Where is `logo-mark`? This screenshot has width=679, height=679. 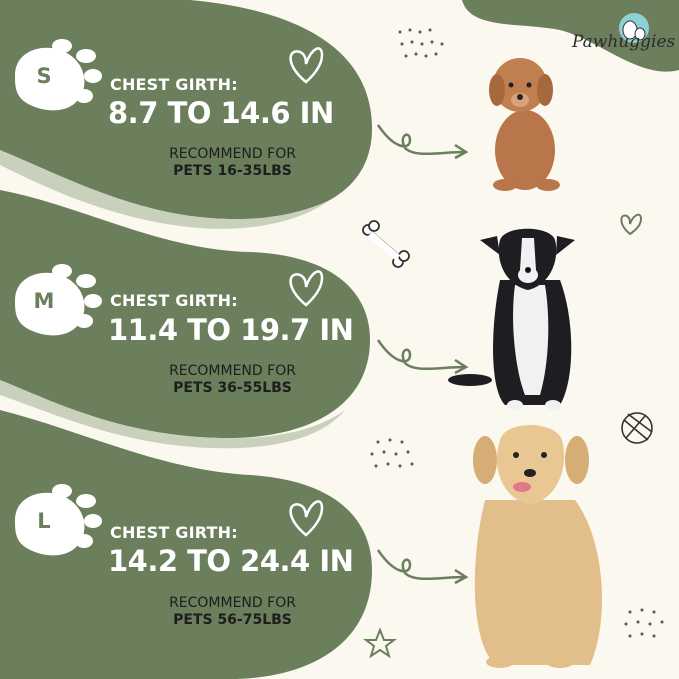 logo-mark is located at coordinates (634, 28).